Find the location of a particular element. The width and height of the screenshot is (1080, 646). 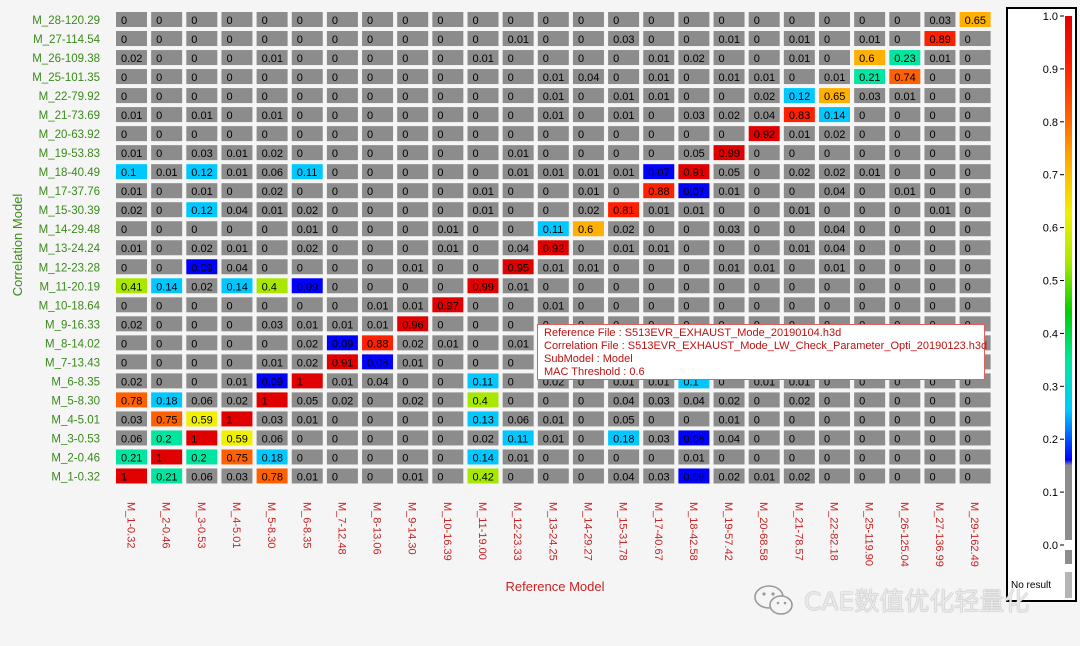

cell-value-label: 0.95 is located at coordinates (518, 268).